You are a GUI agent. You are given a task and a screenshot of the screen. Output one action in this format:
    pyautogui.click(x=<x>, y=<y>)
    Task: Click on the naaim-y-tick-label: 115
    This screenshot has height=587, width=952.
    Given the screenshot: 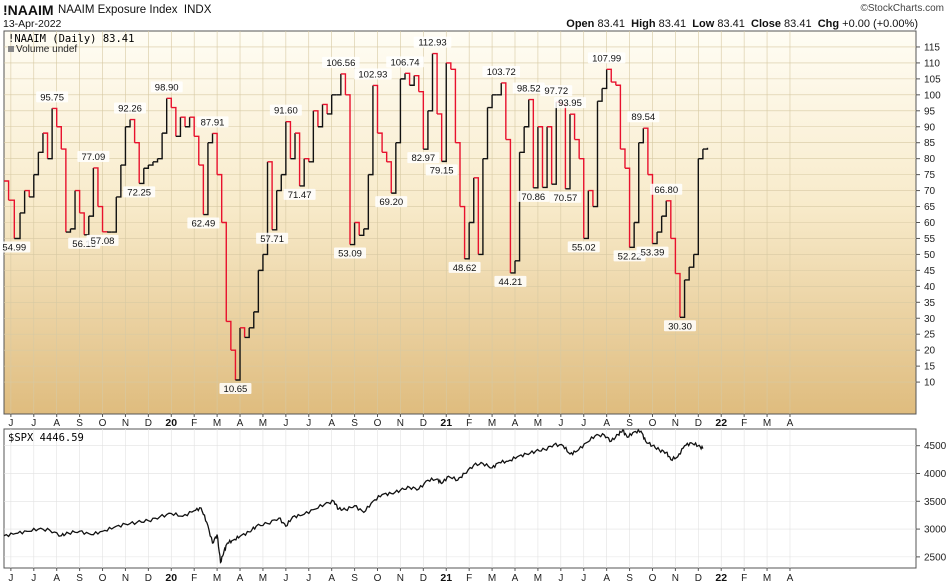 What is the action you would take?
    pyautogui.click(x=932, y=47)
    